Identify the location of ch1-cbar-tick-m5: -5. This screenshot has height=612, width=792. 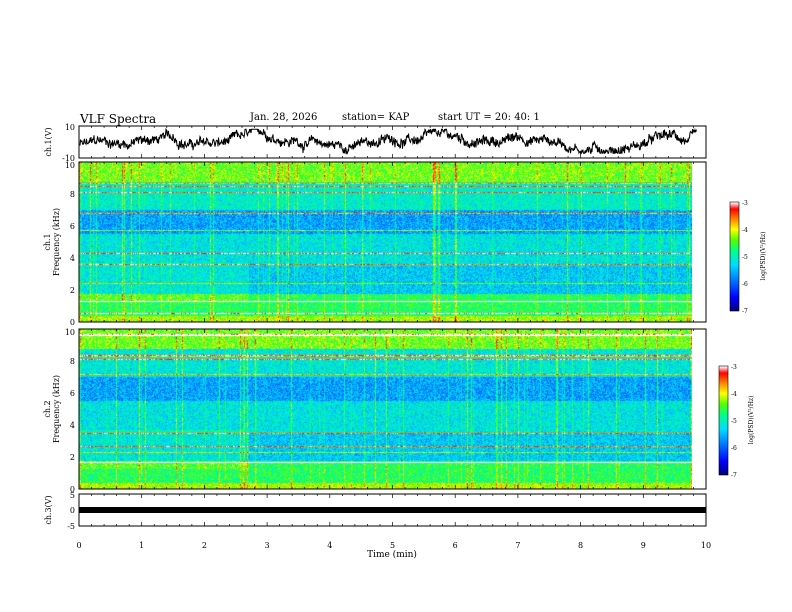
(745, 257).